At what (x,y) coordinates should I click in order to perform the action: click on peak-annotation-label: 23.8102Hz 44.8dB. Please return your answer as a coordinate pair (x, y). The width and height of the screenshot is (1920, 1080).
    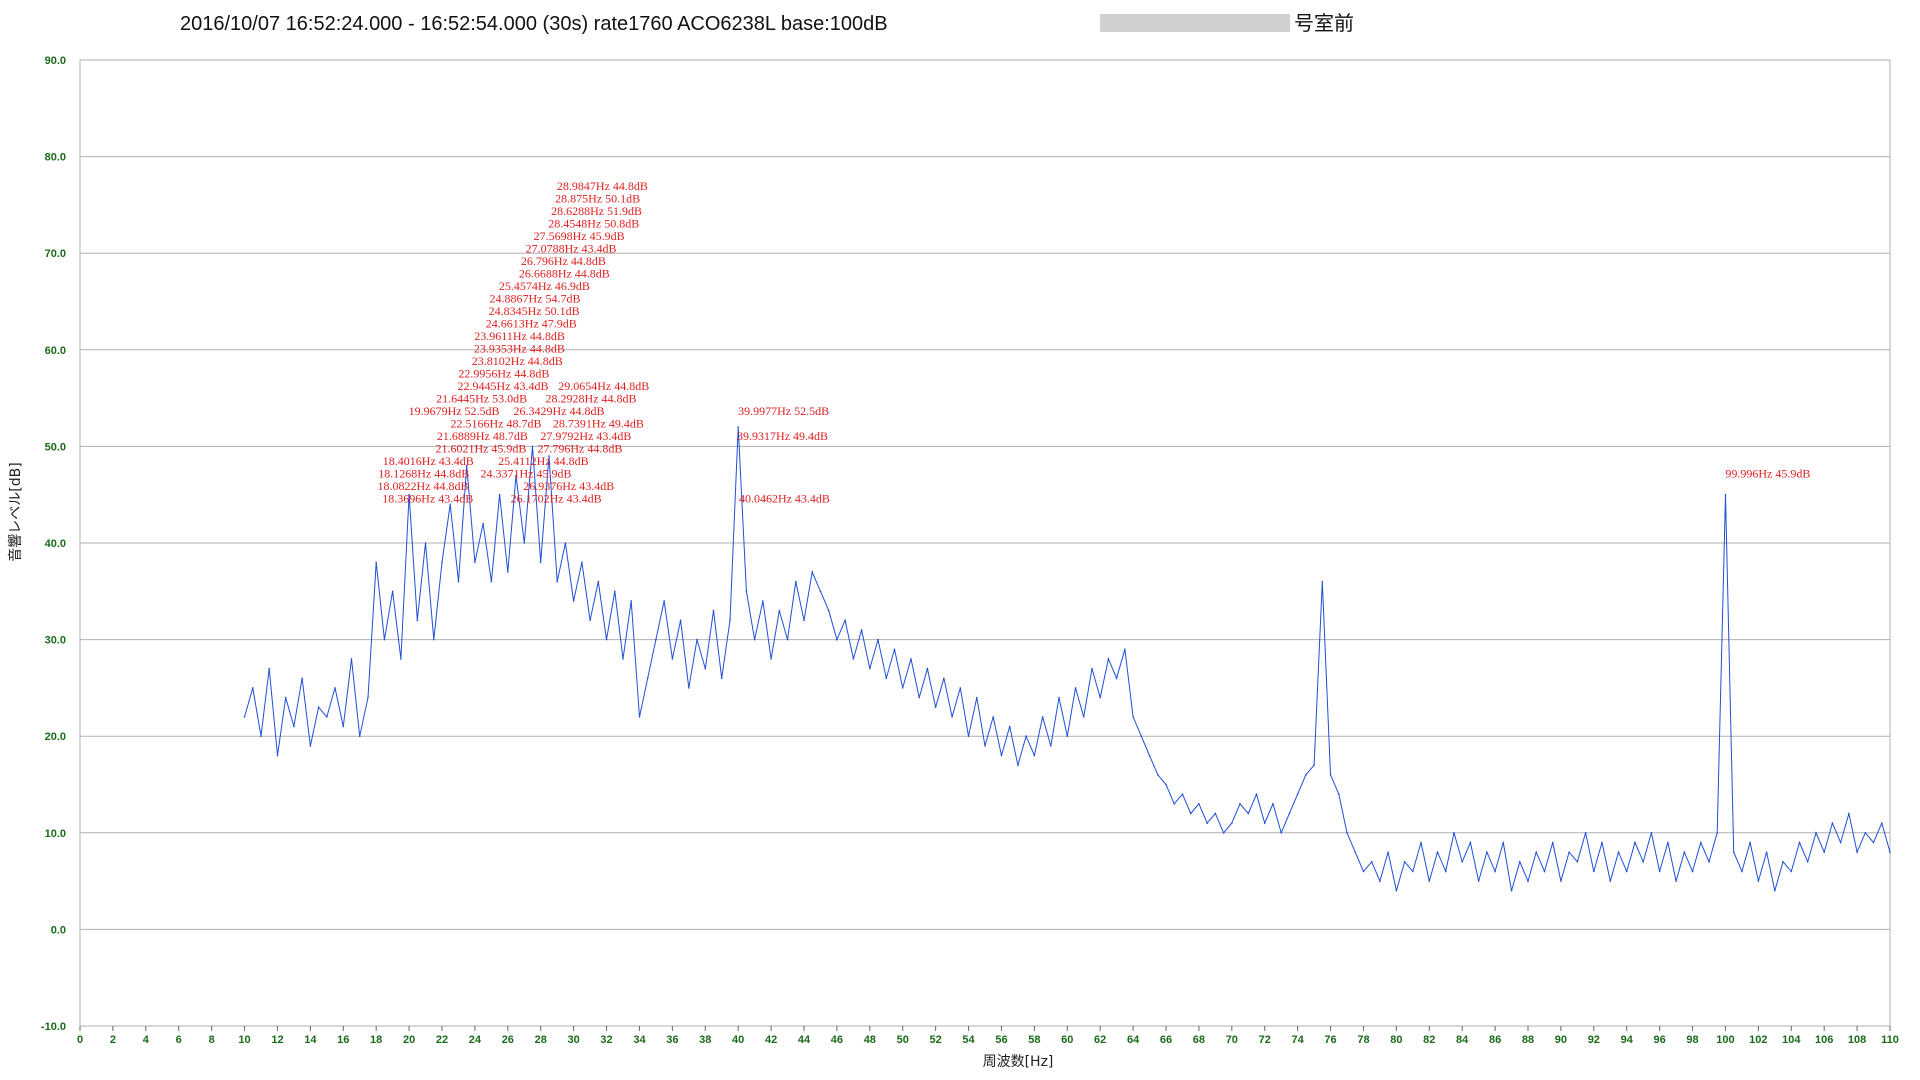
    Looking at the image, I should click on (517, 361).